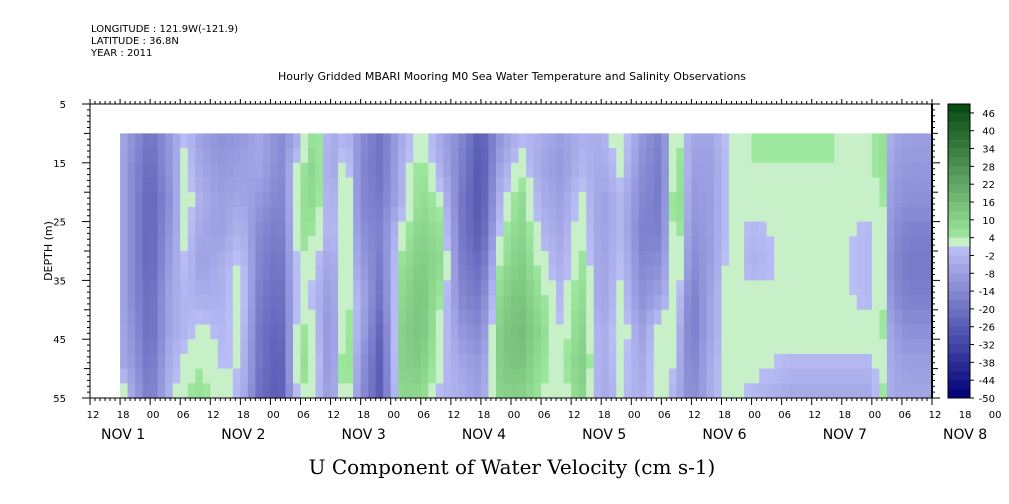  What do you see at coordinates (965, 415) in the screenshot?
I see `x-hour-label: 18` at bounding box center [965, 415].